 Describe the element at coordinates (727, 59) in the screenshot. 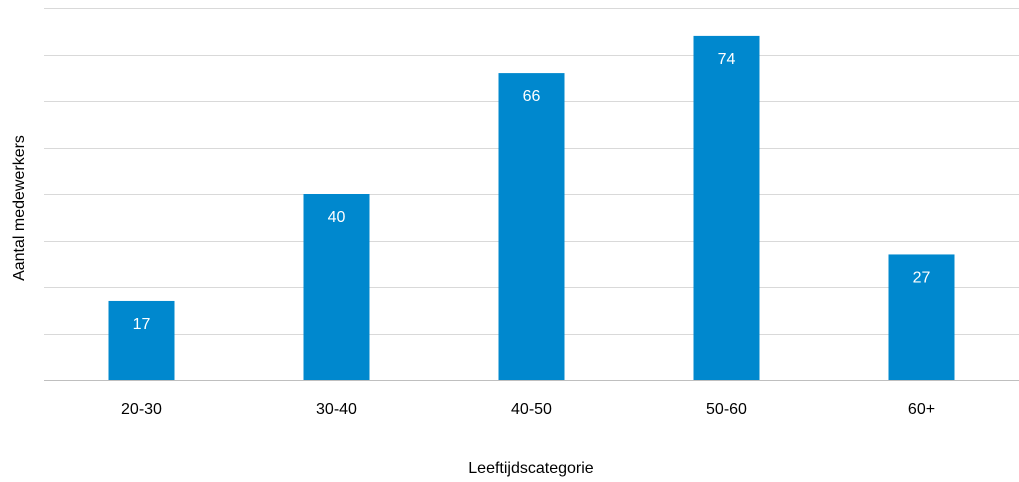

I see `bar-value-label: 74` at that location.